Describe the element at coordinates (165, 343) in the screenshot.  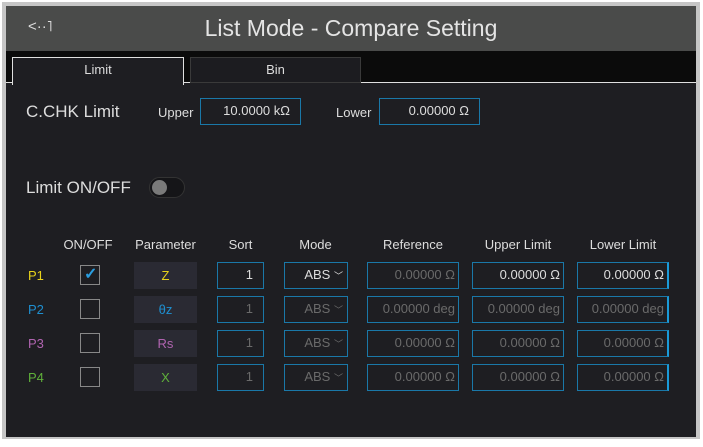
I see `row-parameter: Rs` at that location.